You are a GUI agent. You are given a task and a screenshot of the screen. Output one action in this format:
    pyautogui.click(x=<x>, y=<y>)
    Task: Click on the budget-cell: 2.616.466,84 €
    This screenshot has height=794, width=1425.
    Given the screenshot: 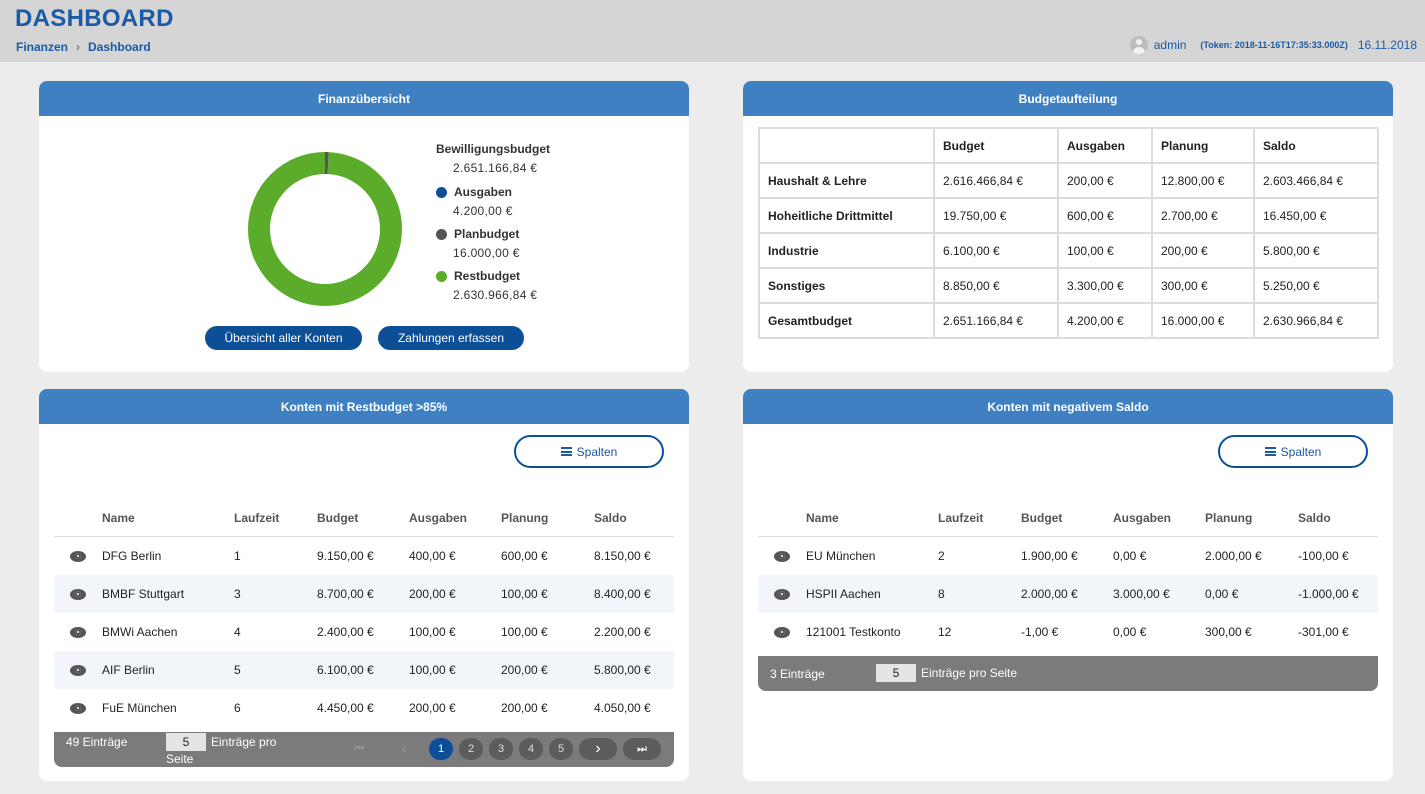 What is the action you would take?
    pyautogui.click(x=996, y=180)
    